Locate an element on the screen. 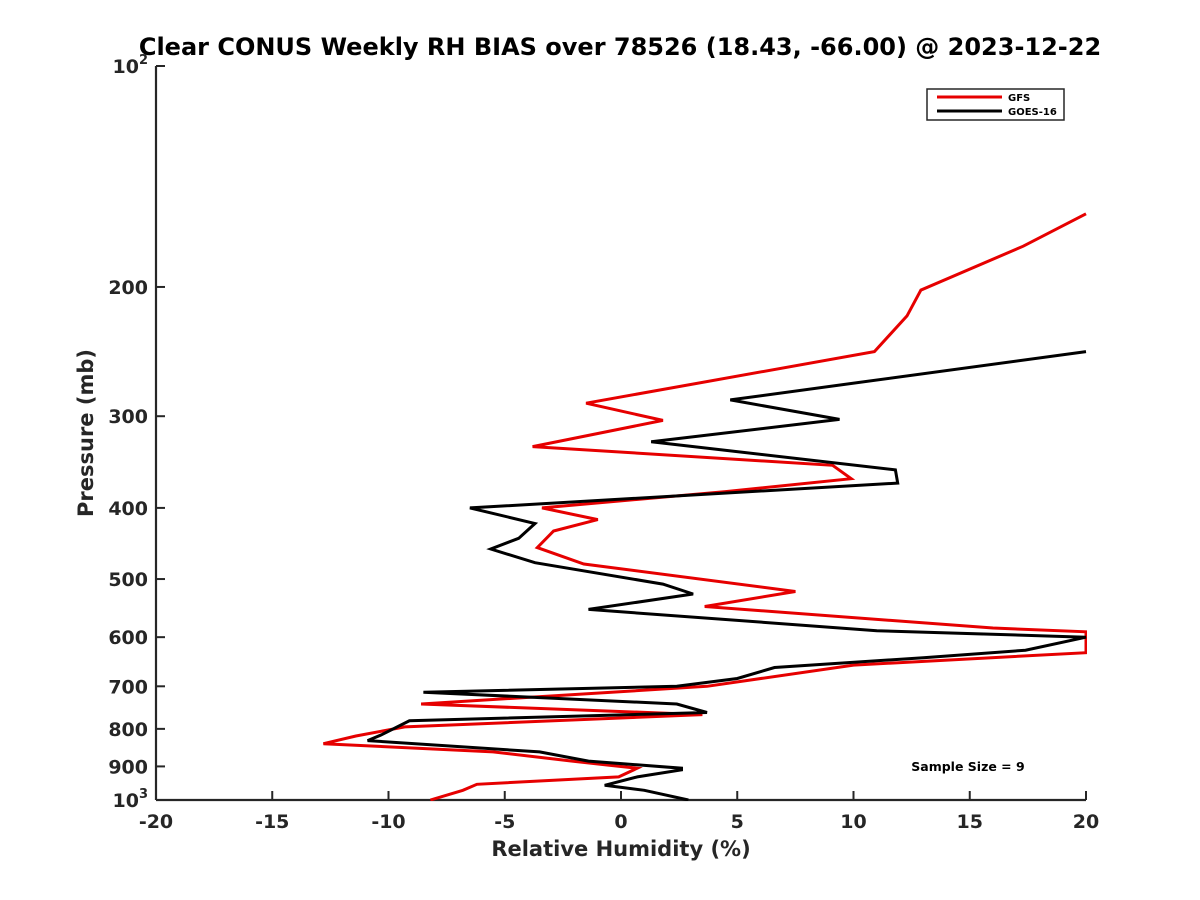 This screenshot has width=1200, height=900. legend: GFS GOES-16 is located at coordinates (995, 104).